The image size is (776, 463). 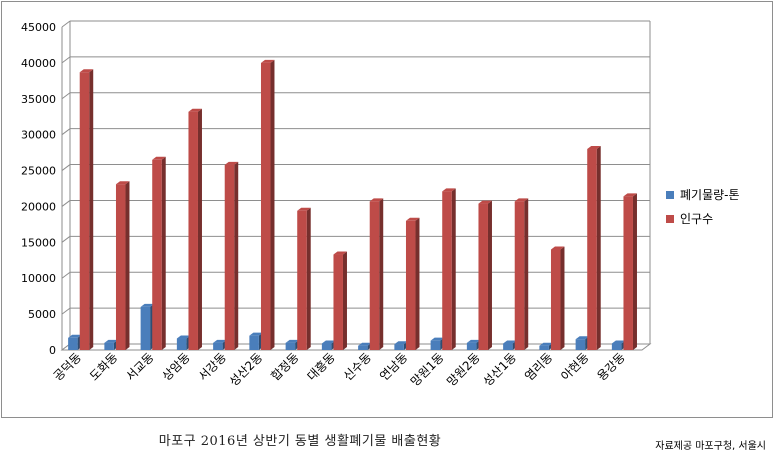 What do you see at coordinates (538, 366) in the screenshot?
I see `x-tick-label: 염리동` at bounding box center [538, 366].